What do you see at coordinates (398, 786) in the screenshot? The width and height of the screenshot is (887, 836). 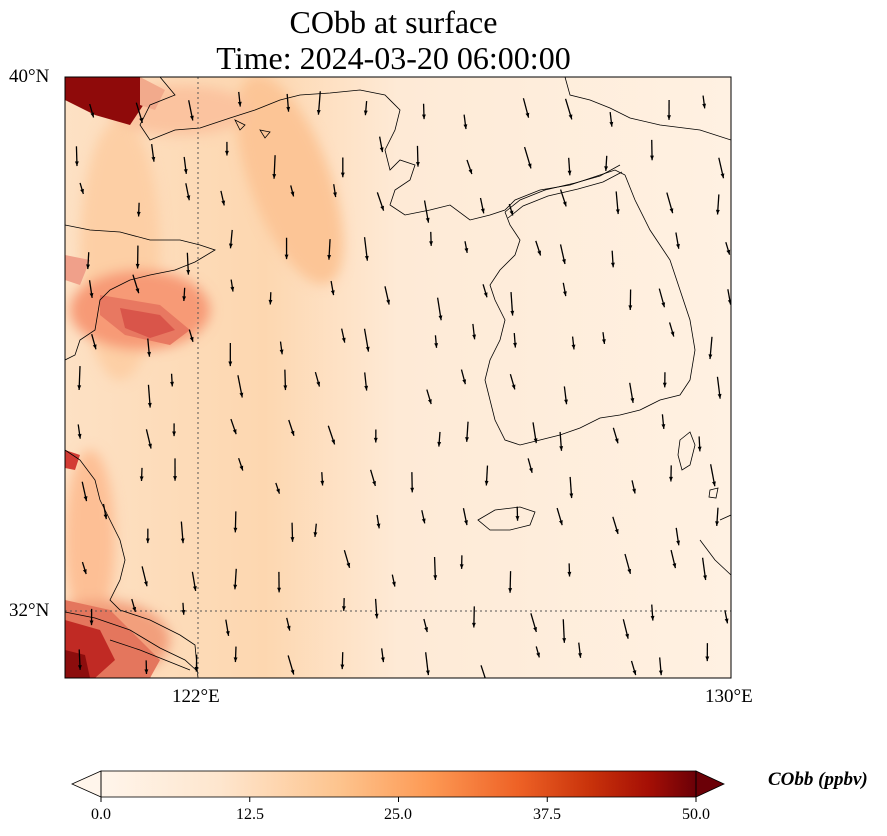 I see `colorbar` at bounding box center [398, 786].